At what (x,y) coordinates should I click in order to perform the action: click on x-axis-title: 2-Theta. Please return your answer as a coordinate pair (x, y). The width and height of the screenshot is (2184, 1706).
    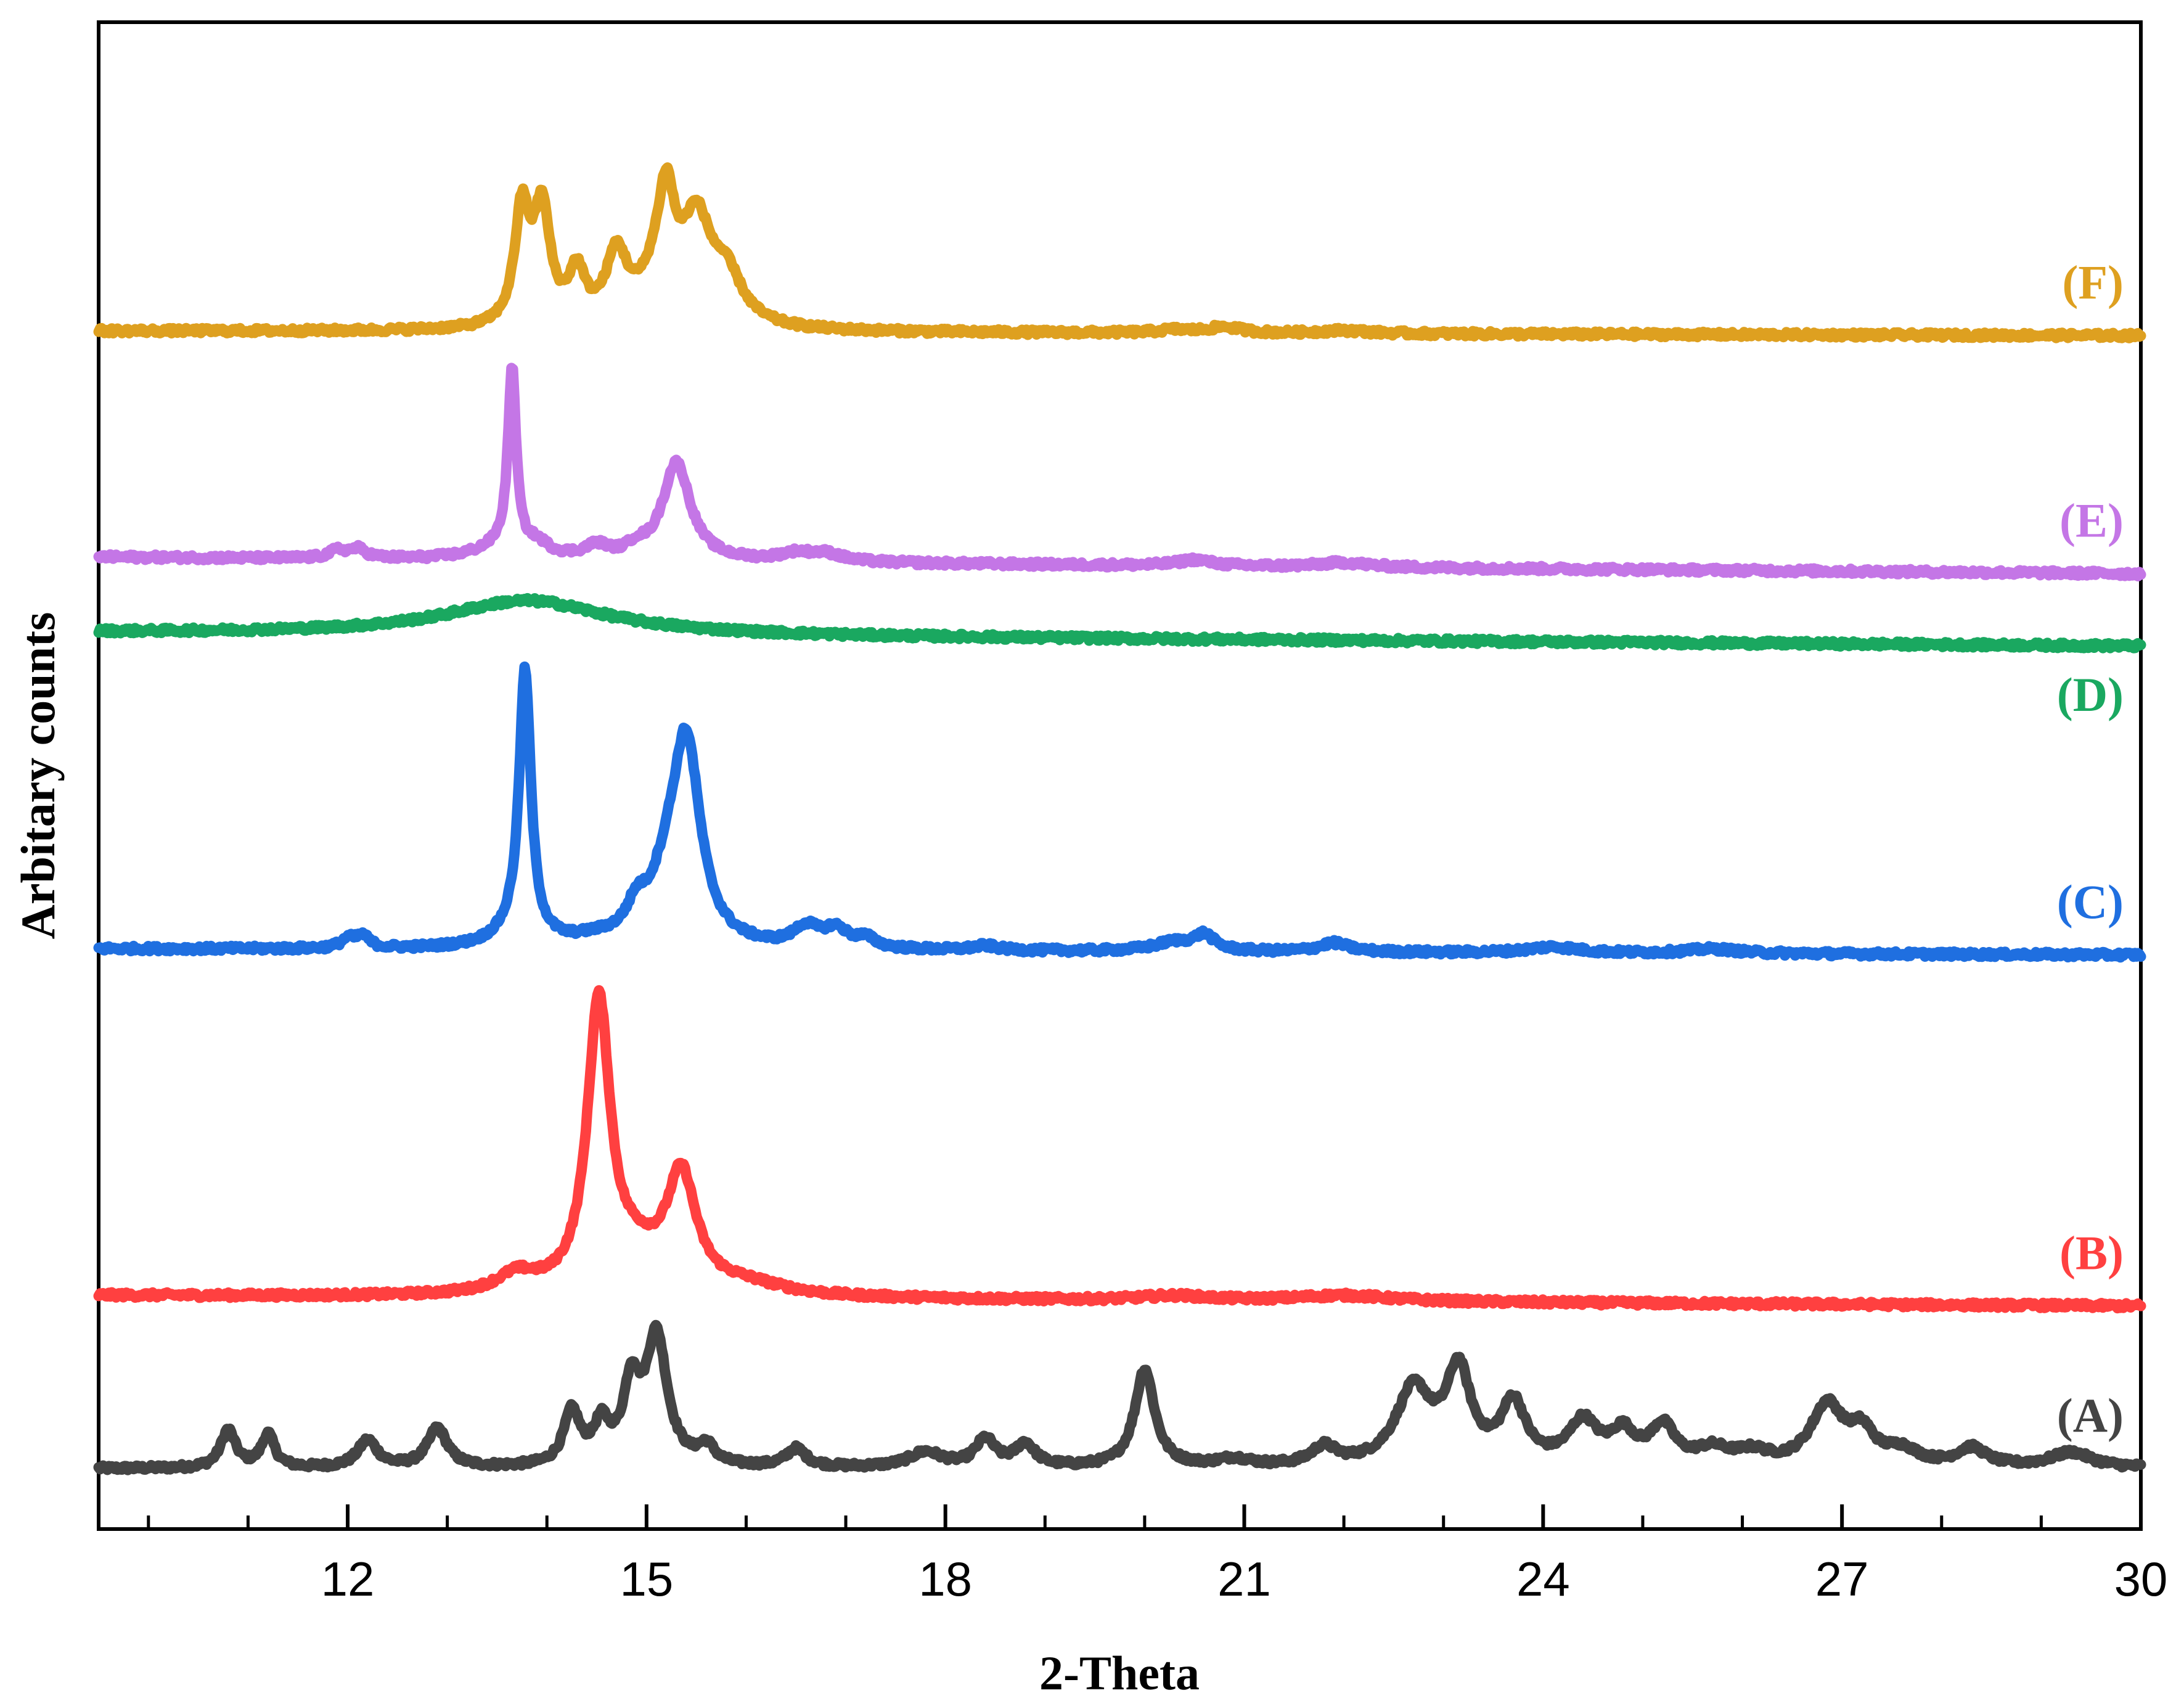
    Looking at the image, I should click on (1119, 1673).